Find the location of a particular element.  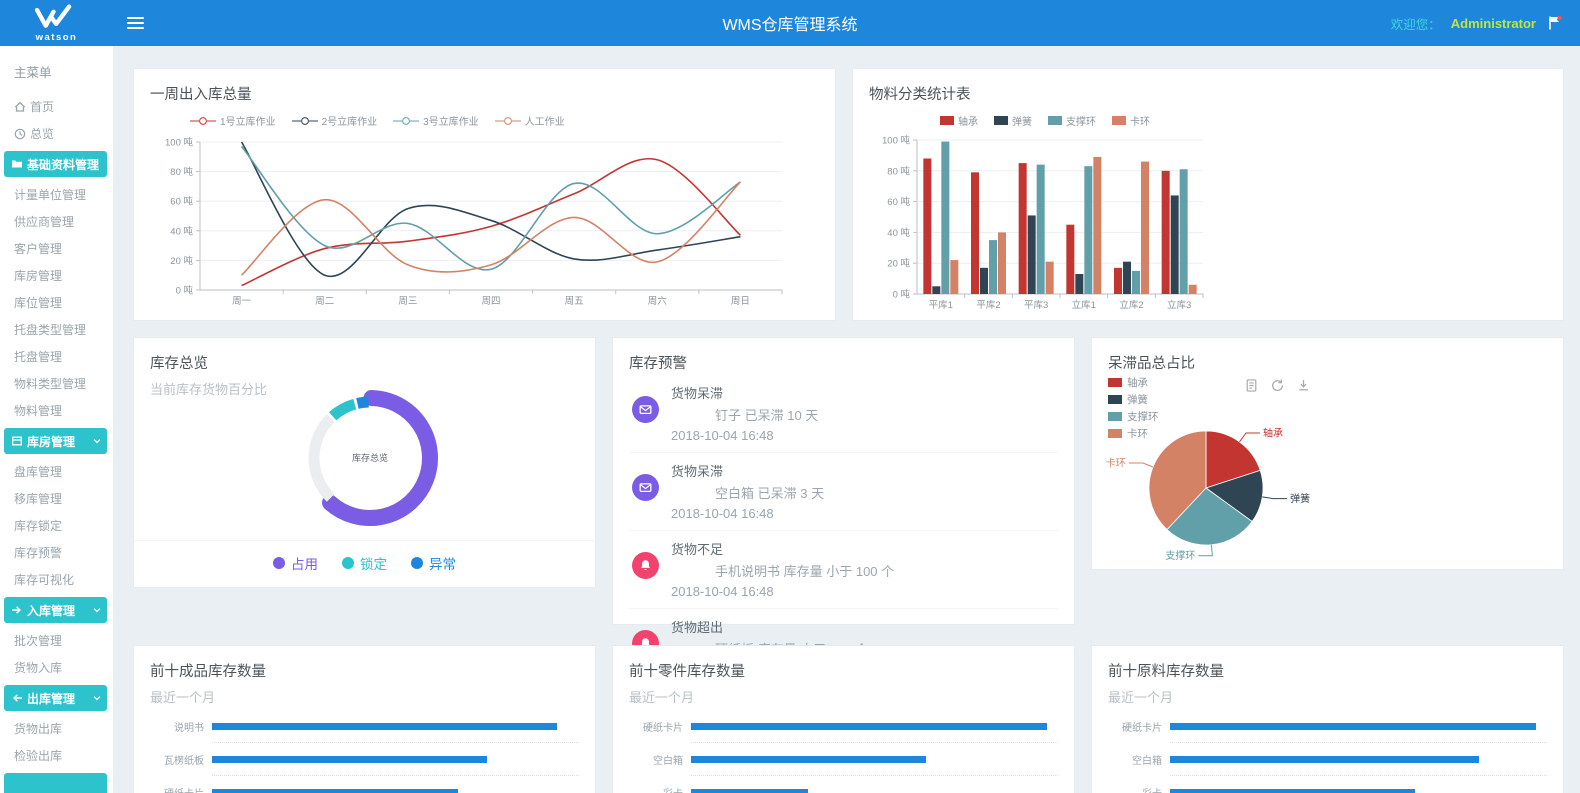

svg-text: 平库3 is located at coordinates (1036, 305).